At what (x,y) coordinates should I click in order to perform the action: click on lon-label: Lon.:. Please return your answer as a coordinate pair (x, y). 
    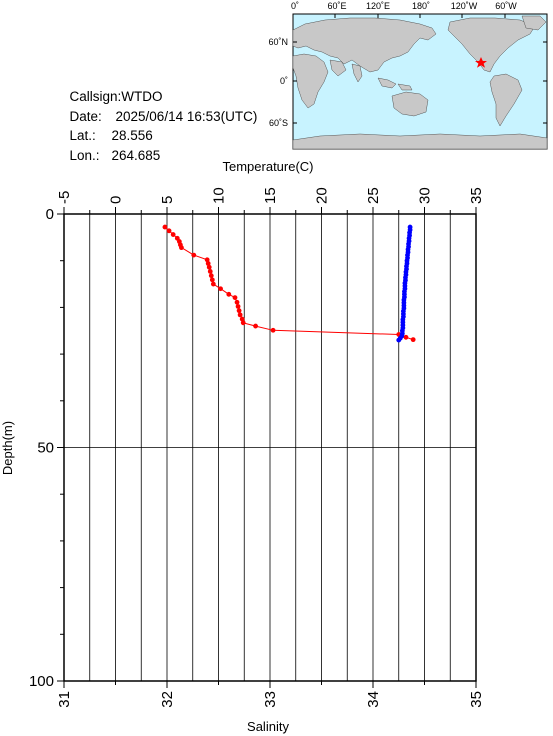
    Looking at the image, I should click on (84, 155).